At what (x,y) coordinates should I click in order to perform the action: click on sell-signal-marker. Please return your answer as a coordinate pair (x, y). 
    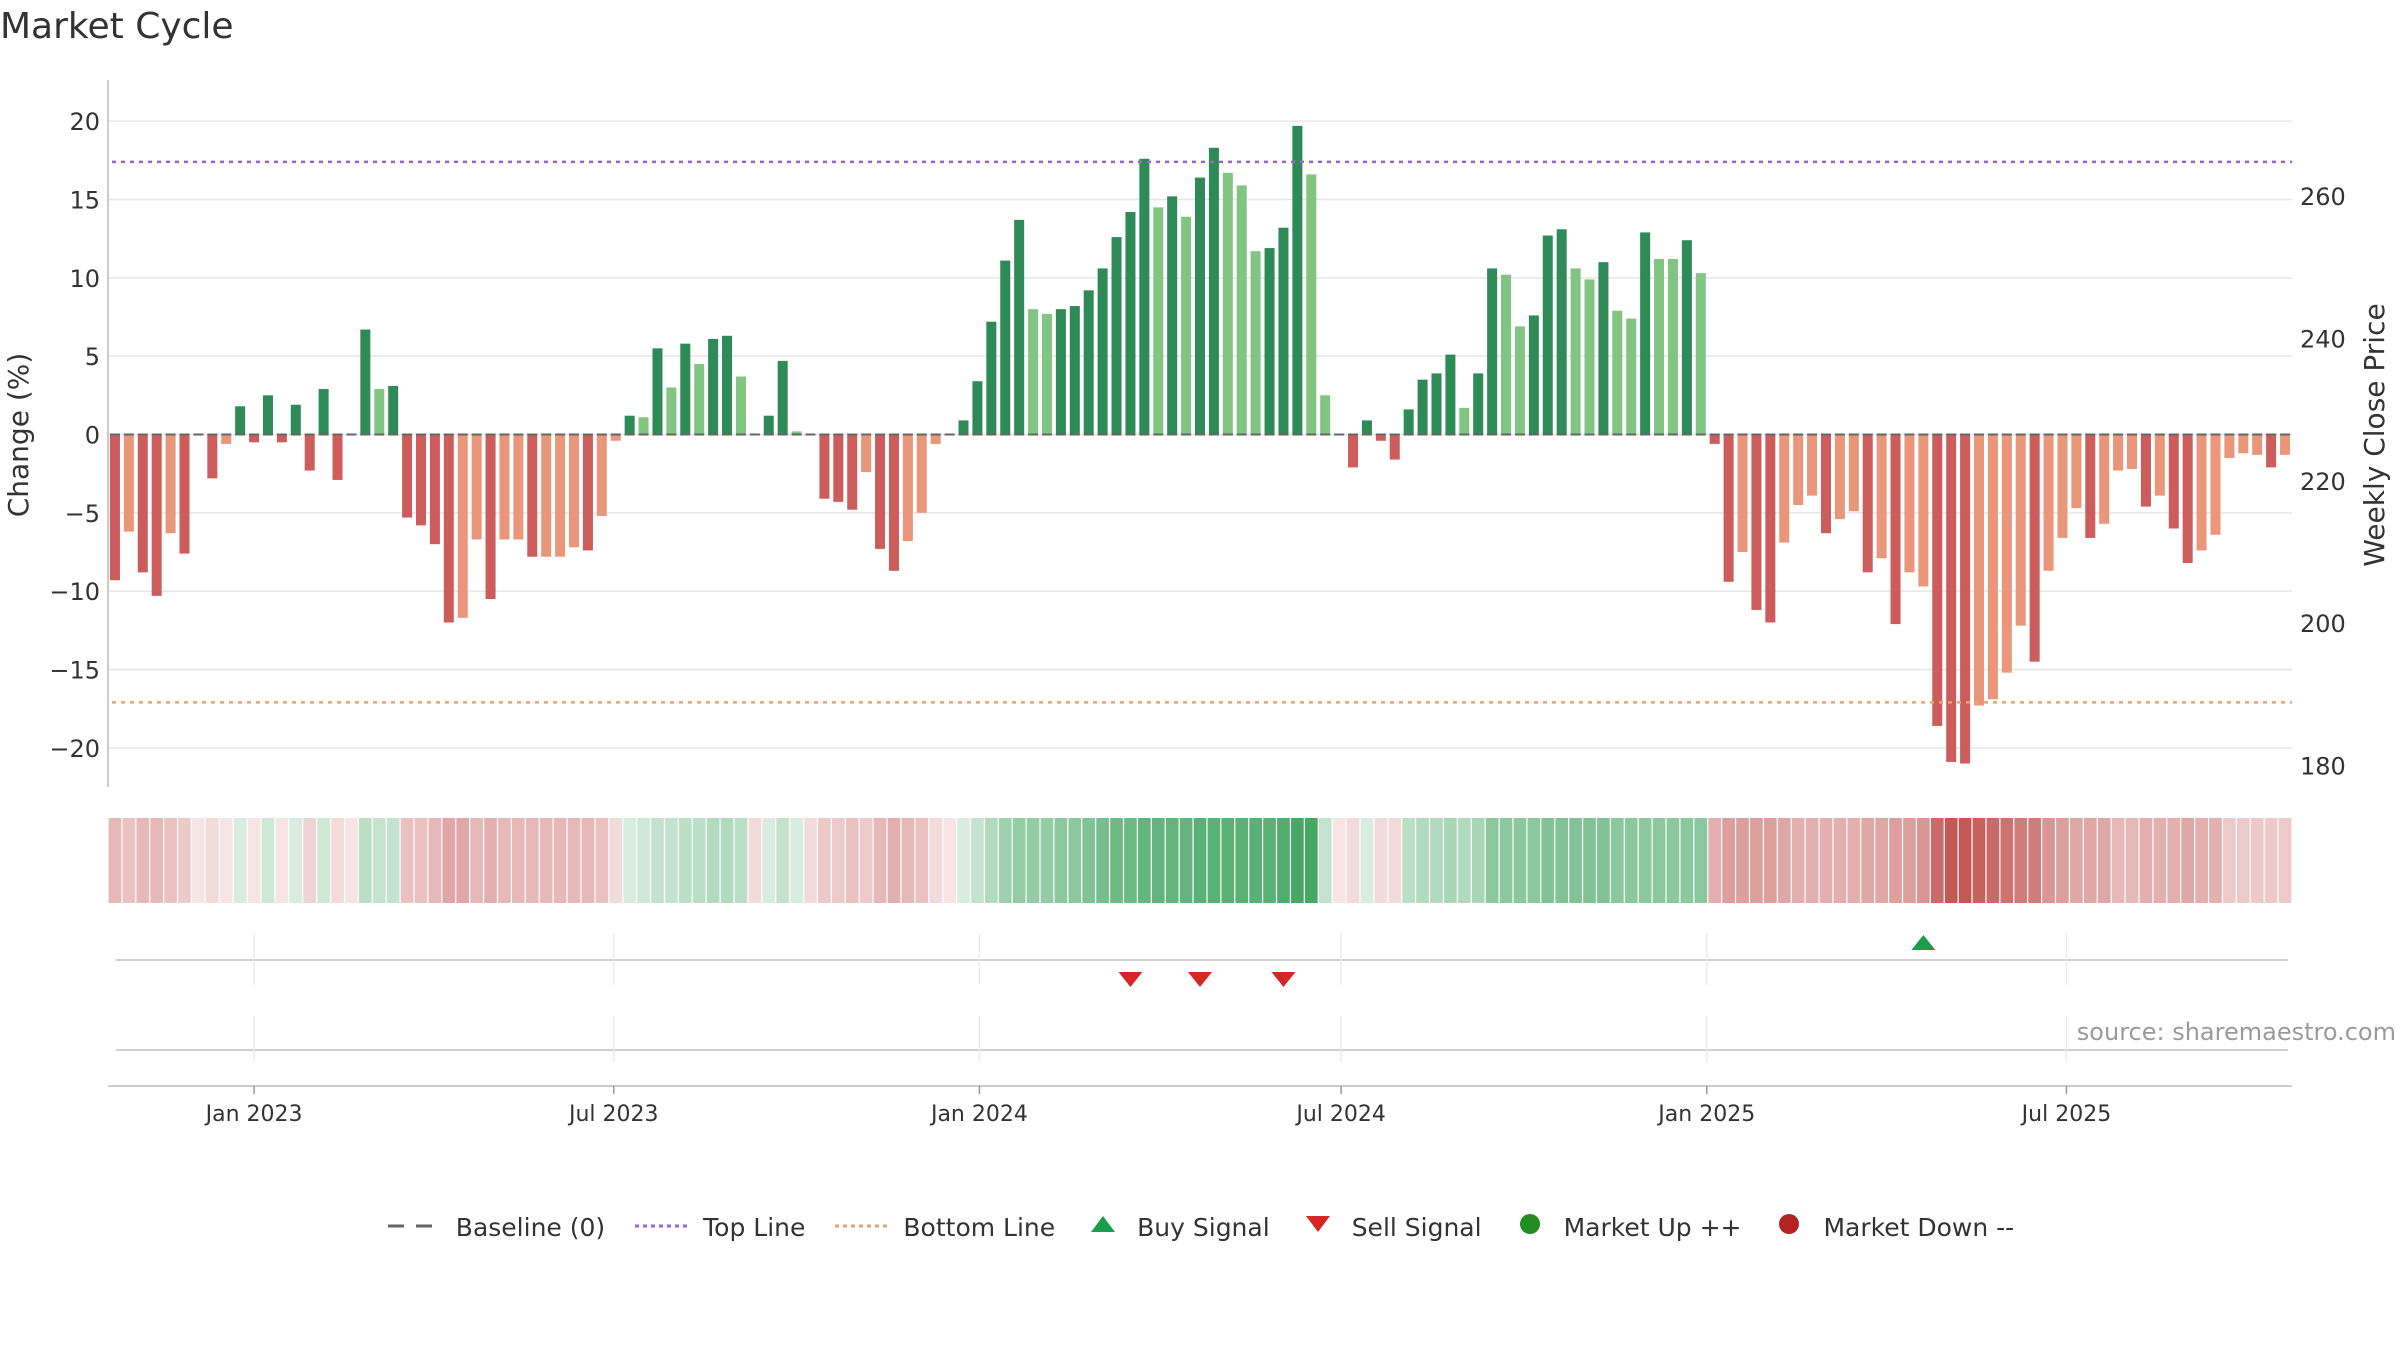
    Looking at the image, I should click on (1283, 979).